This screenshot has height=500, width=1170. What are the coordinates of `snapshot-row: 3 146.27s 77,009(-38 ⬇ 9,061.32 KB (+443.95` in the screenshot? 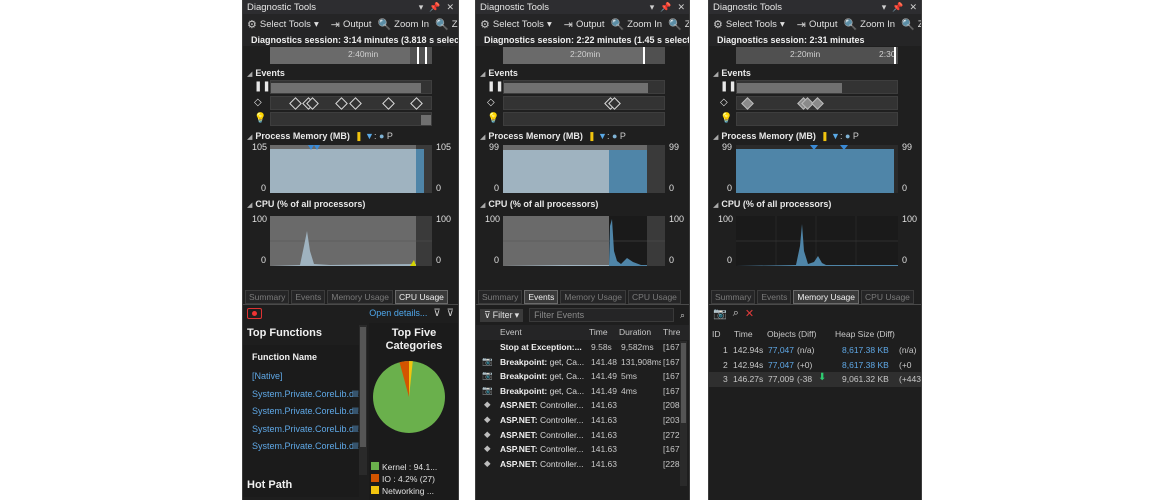 It's located at (815, 379).